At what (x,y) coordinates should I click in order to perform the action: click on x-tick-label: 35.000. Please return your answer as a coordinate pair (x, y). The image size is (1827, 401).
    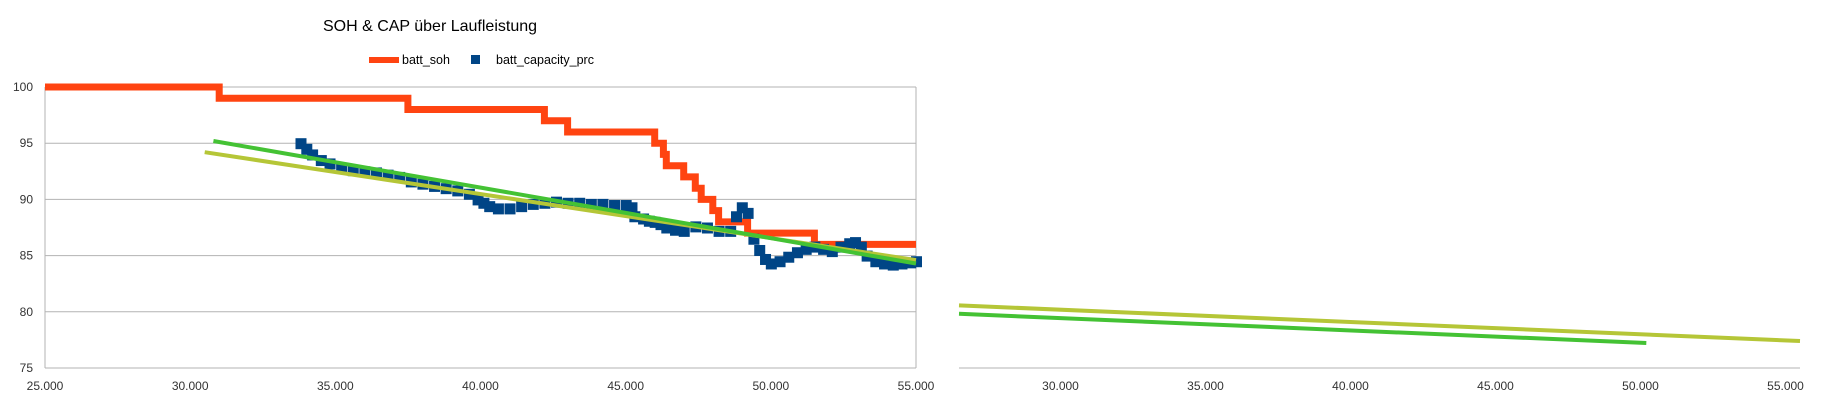
    Looking at the image, I should click on (335, 386).